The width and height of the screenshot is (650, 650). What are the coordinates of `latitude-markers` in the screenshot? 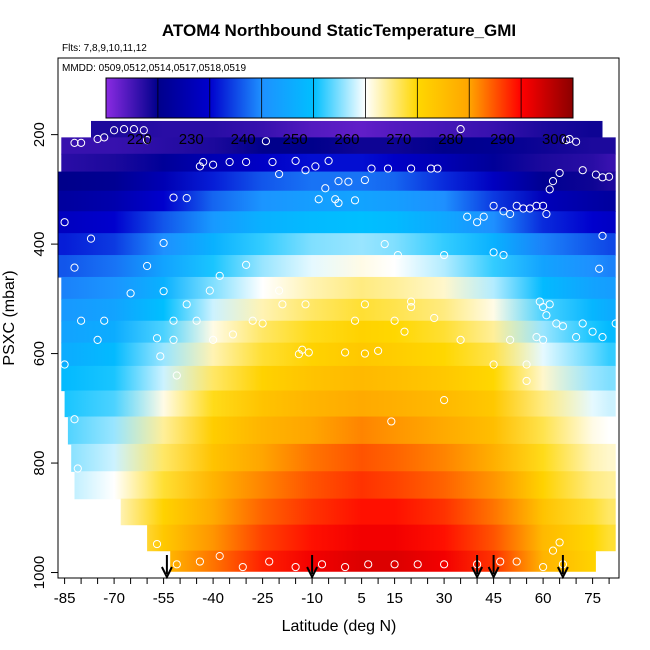 It's located at (365, 567).